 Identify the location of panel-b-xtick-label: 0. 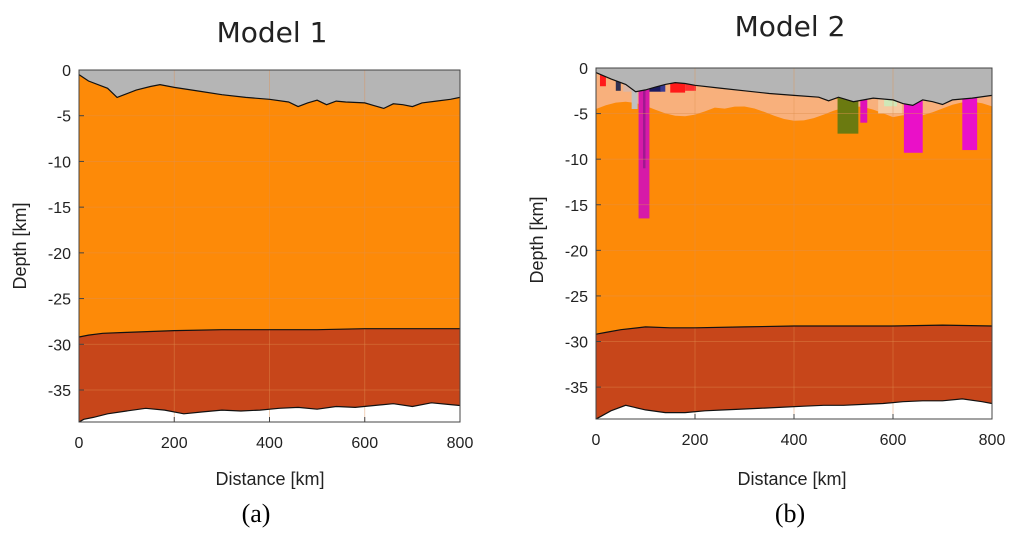
(596, 440).